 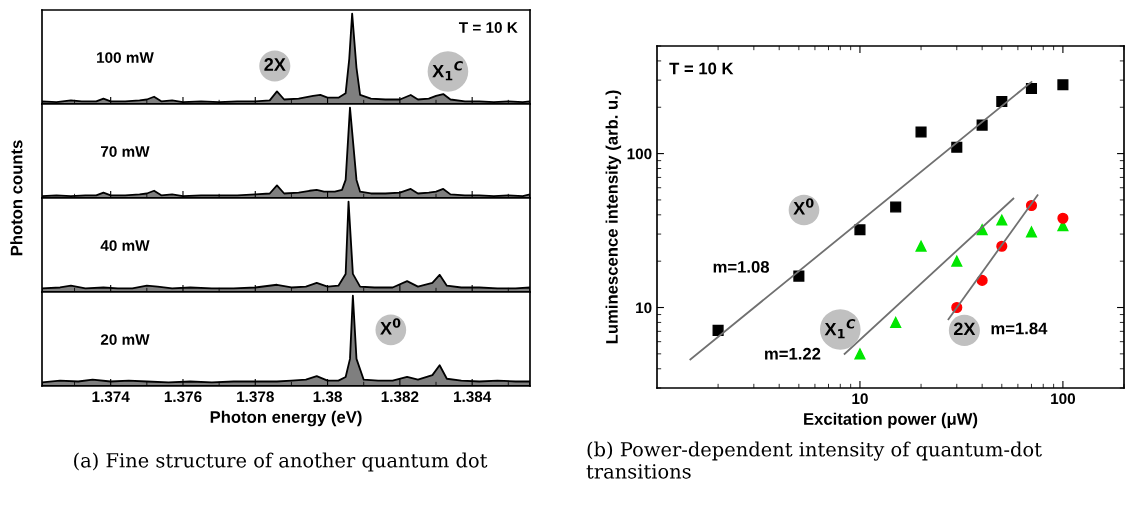 I want to click on annotation: m=1.08, so click(x=741, y=266).